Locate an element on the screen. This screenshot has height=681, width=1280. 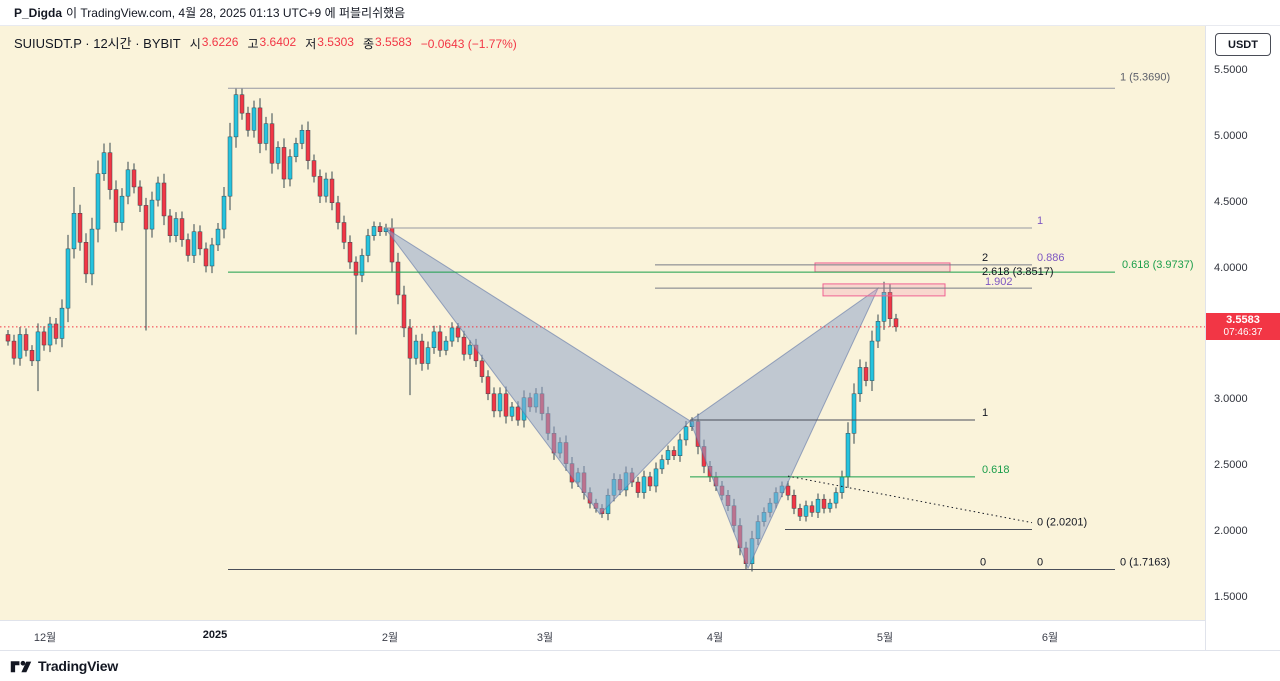
time-label: 4월 is located at coordinates (715, 638).